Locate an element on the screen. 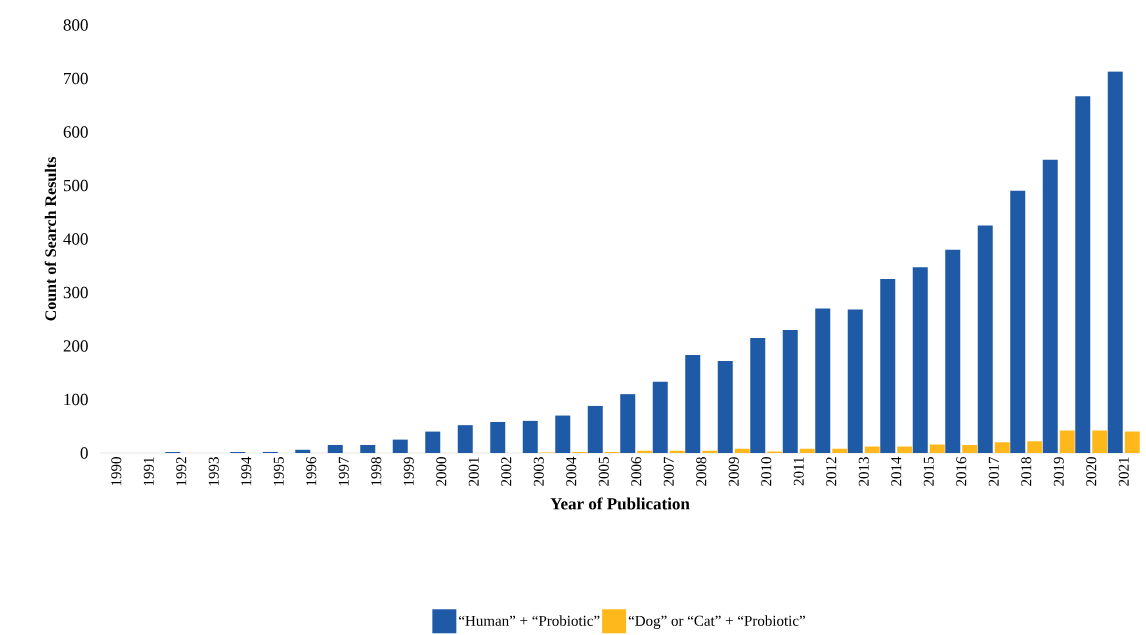 The image size is (1146, 635). x-tick-label: 2018 is located at coordinates (1026, 471).